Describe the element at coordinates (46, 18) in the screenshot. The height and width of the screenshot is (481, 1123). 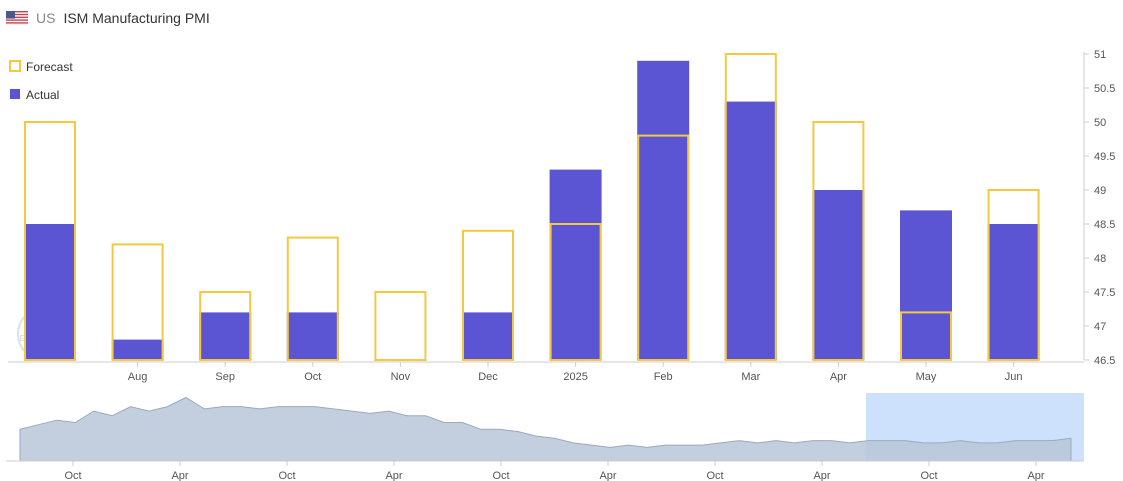
I see `country-label: US` at that location.